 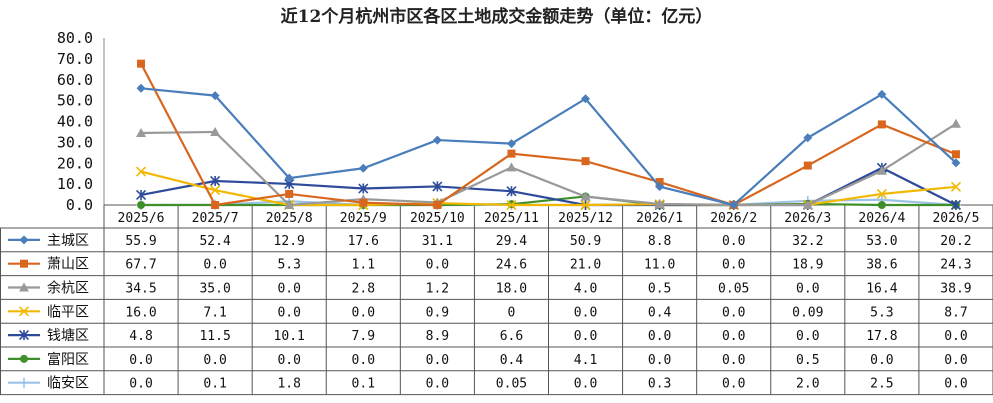 What do you see at coordinates (548, 201) in the screenshot?
I see `series-line` at bounding box center [548, 201].